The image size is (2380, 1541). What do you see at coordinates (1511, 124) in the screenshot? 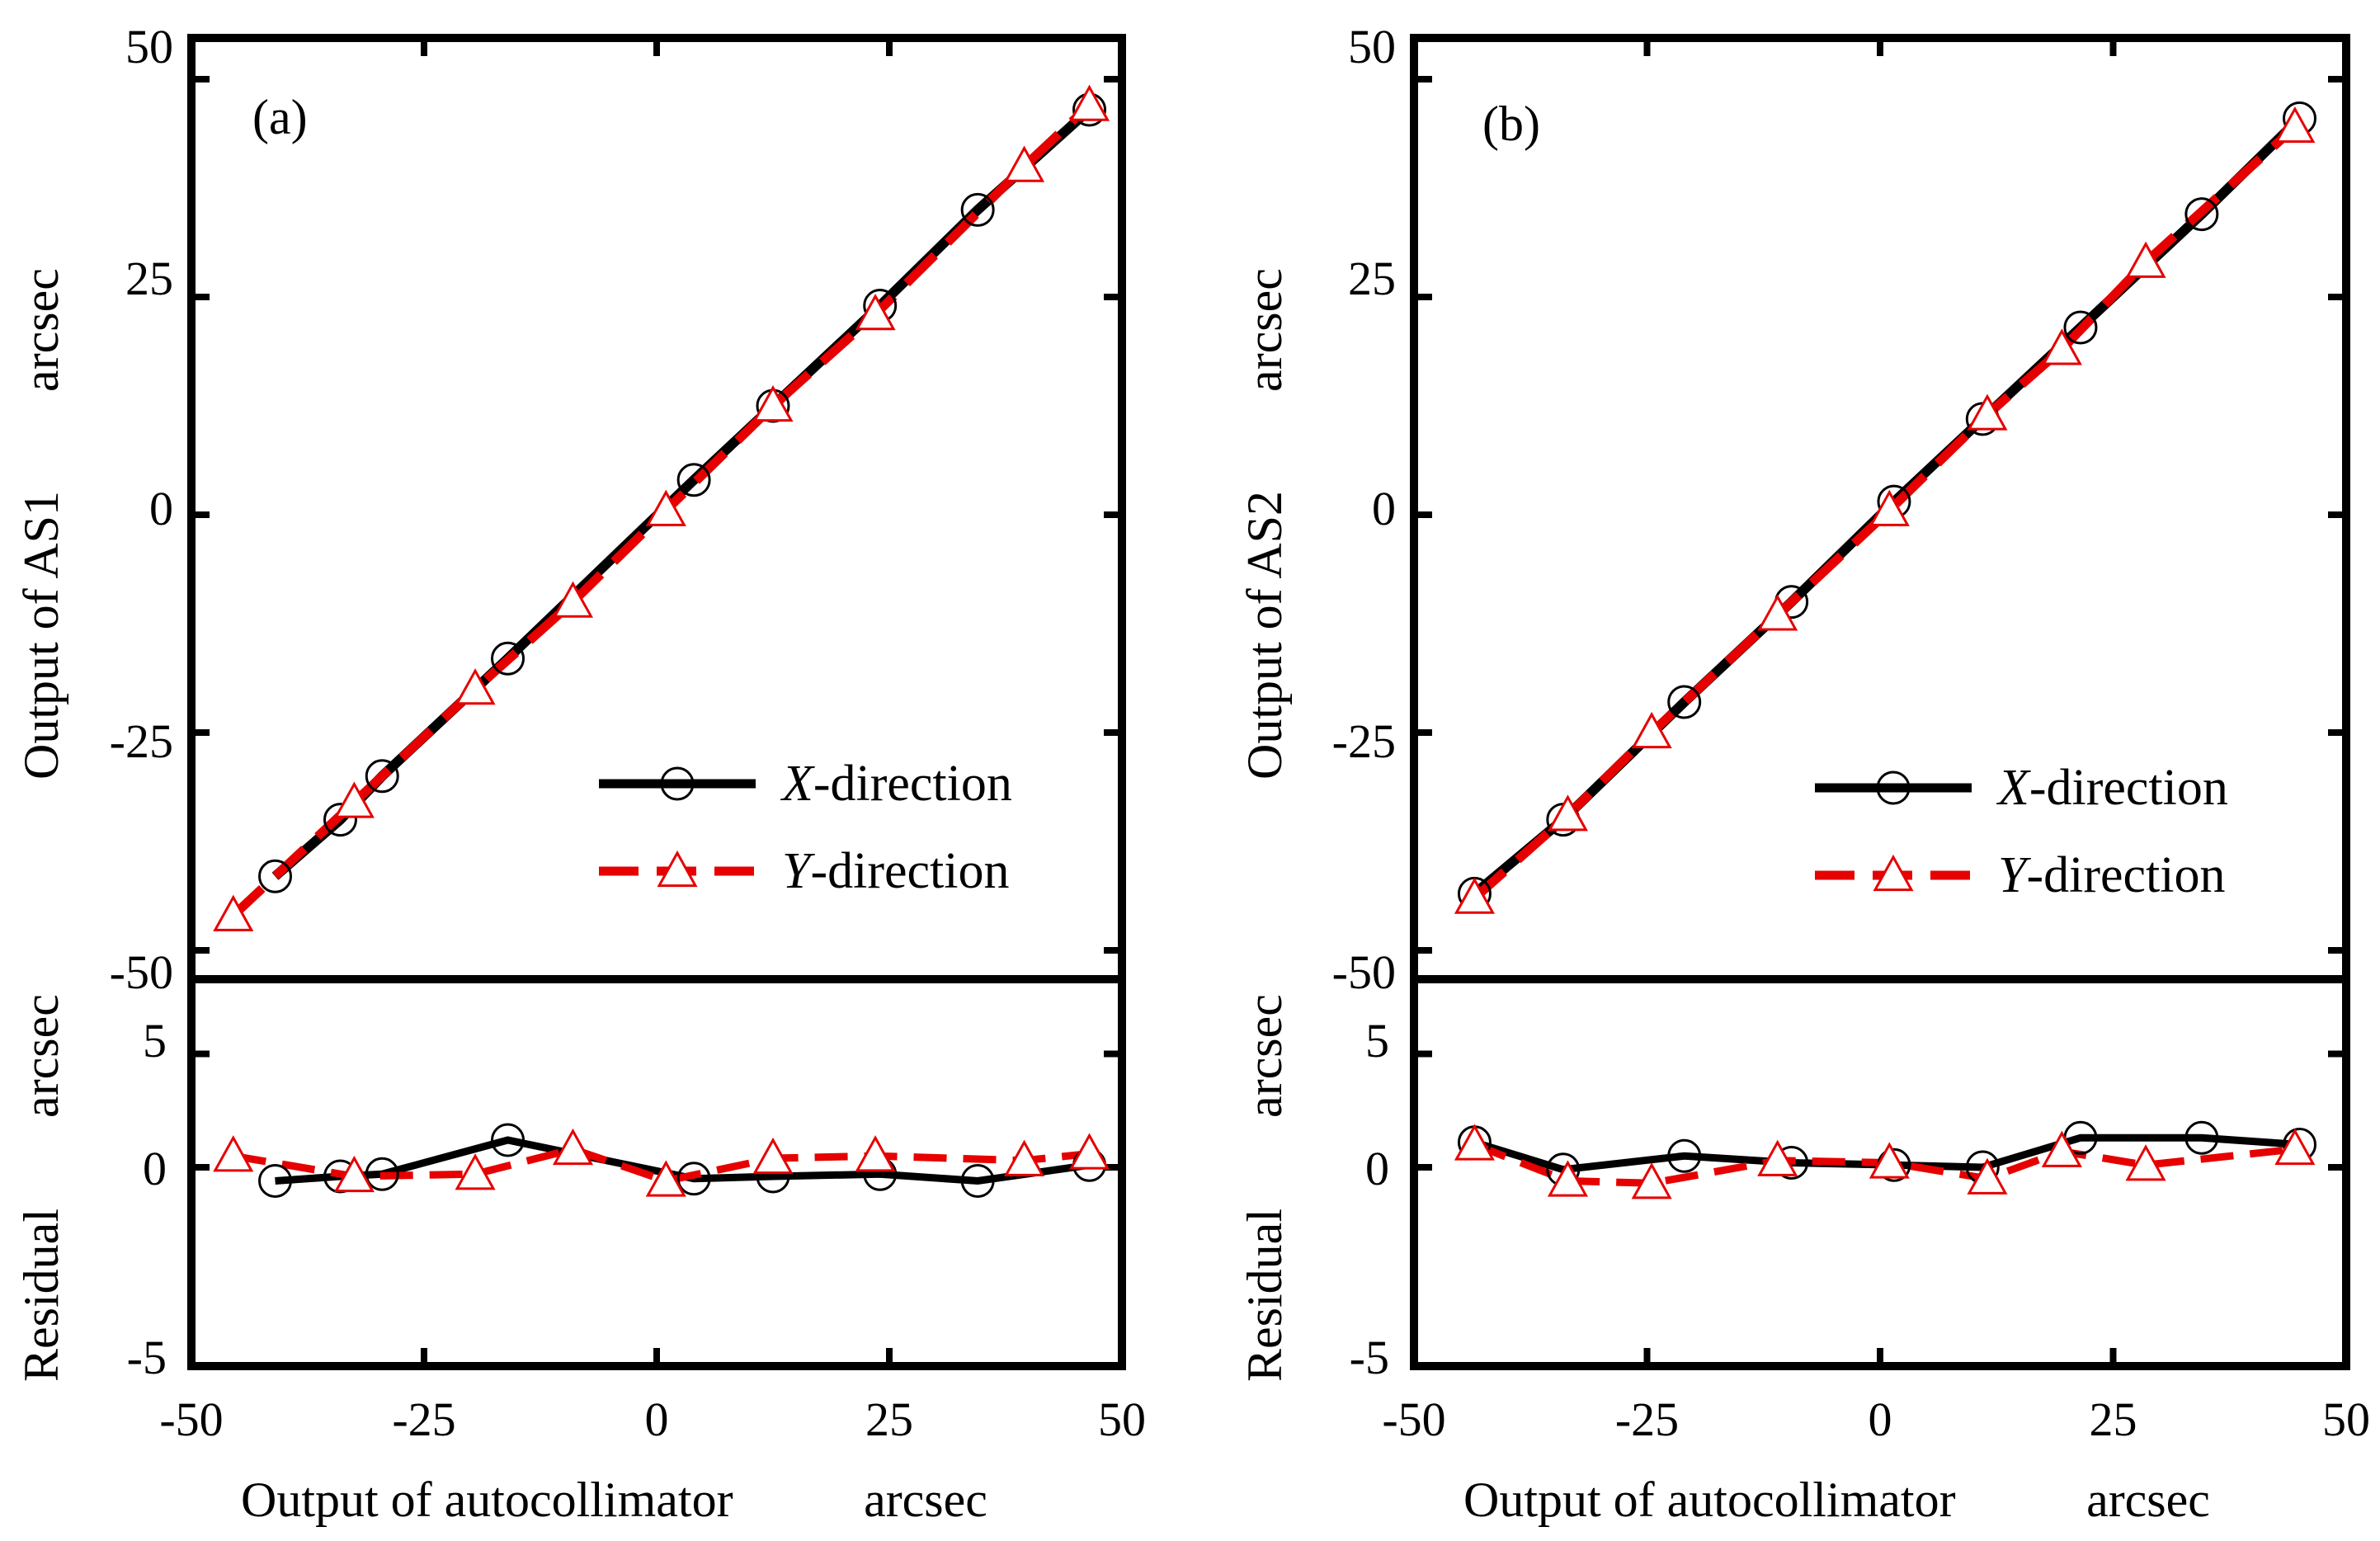
I see `panel-label: (b)` at bounding box center [1511, 124].